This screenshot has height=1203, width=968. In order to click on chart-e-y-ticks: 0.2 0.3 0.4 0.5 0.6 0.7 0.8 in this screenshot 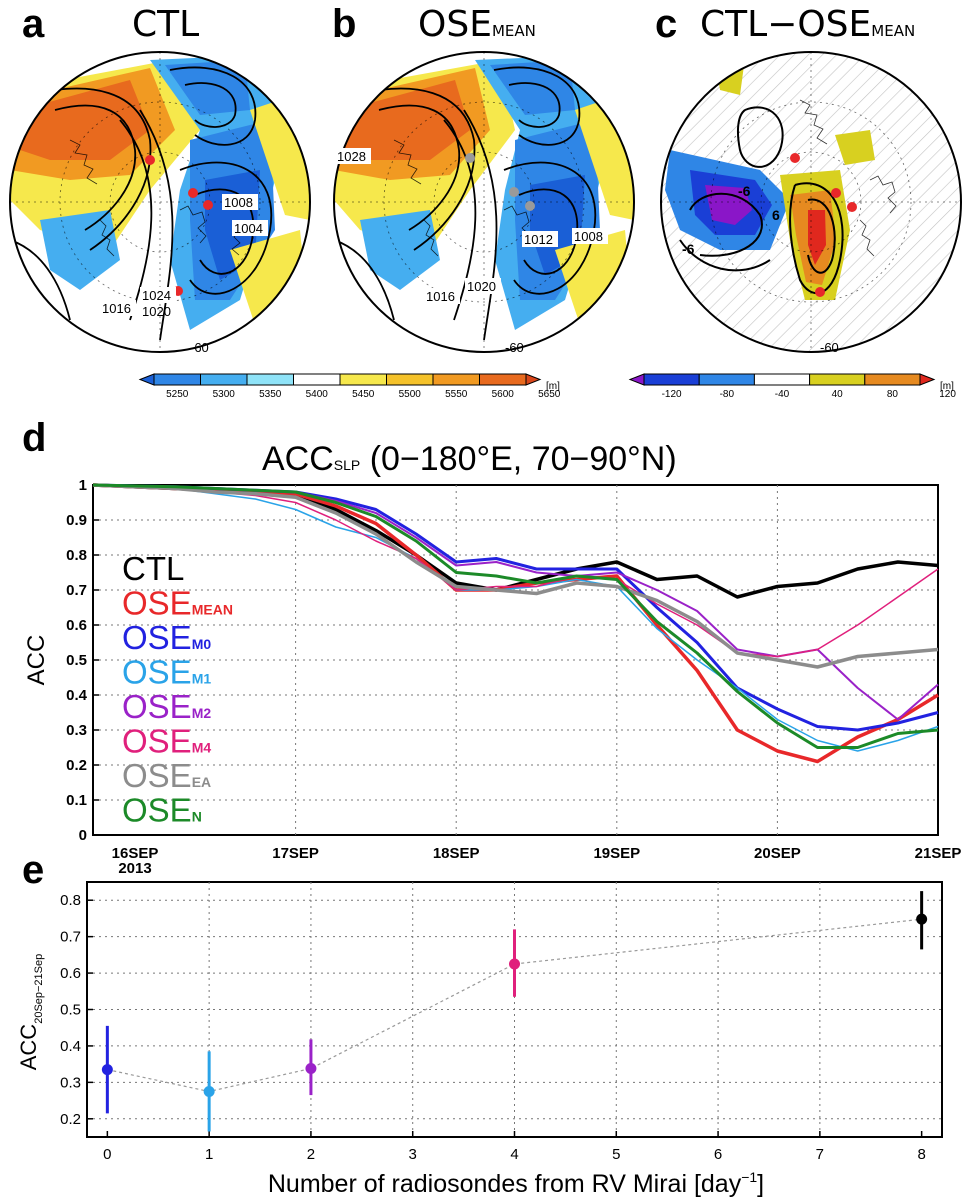, I will do `click(76, 1010)`.